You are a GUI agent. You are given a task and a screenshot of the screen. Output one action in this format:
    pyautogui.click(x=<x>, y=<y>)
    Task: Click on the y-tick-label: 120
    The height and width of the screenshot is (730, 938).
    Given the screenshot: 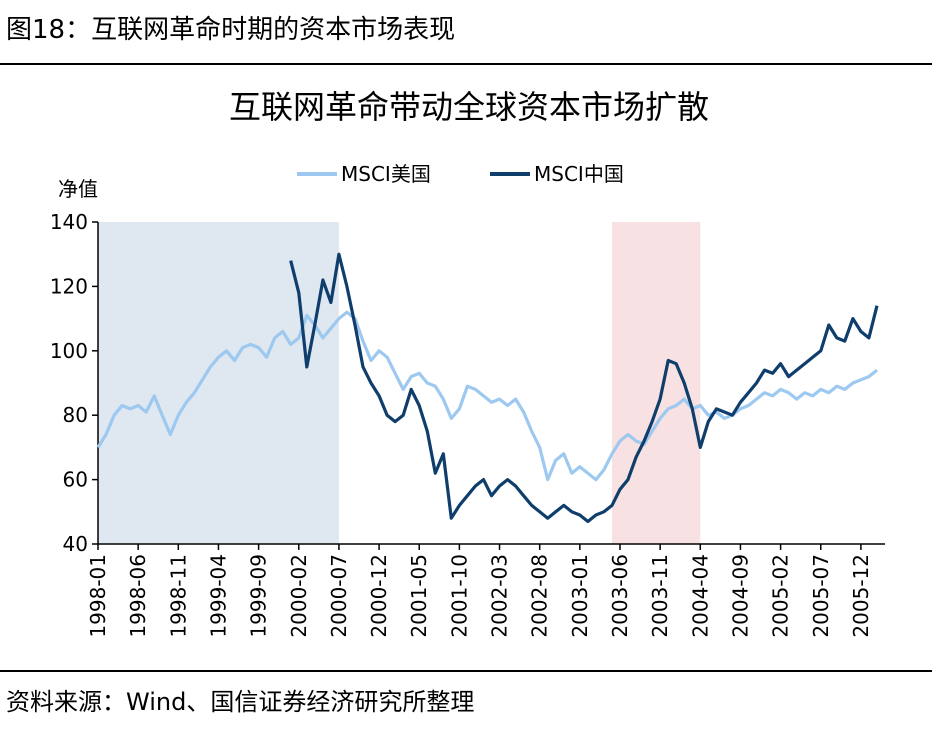 What is the action you would take?
    pyautogui.click(x=69, y=286)
    